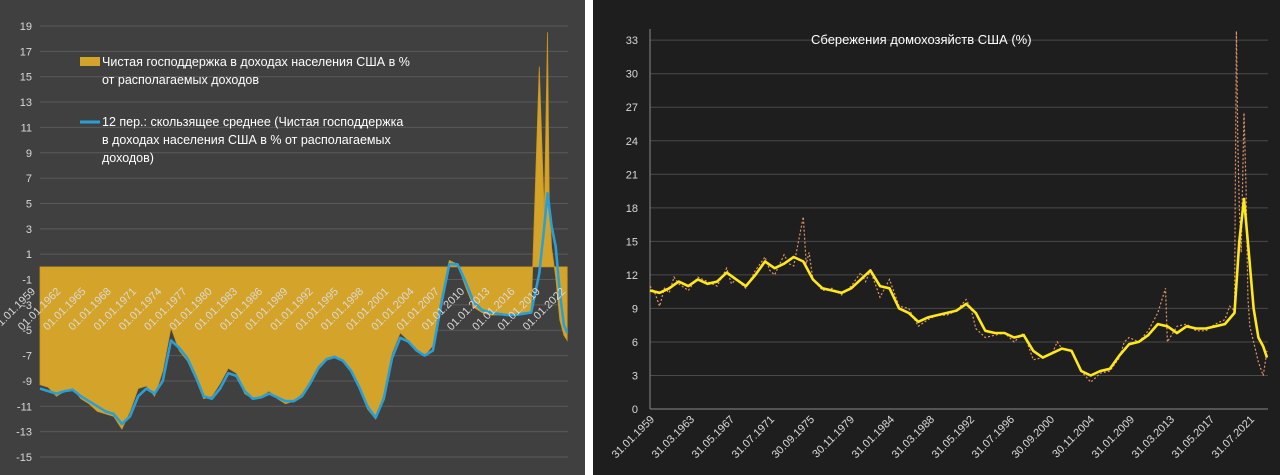  What do you see at coordinates (632, 142) in the screenshot?
I see `y-tick-label: 24` at bounding box center [632, 142].